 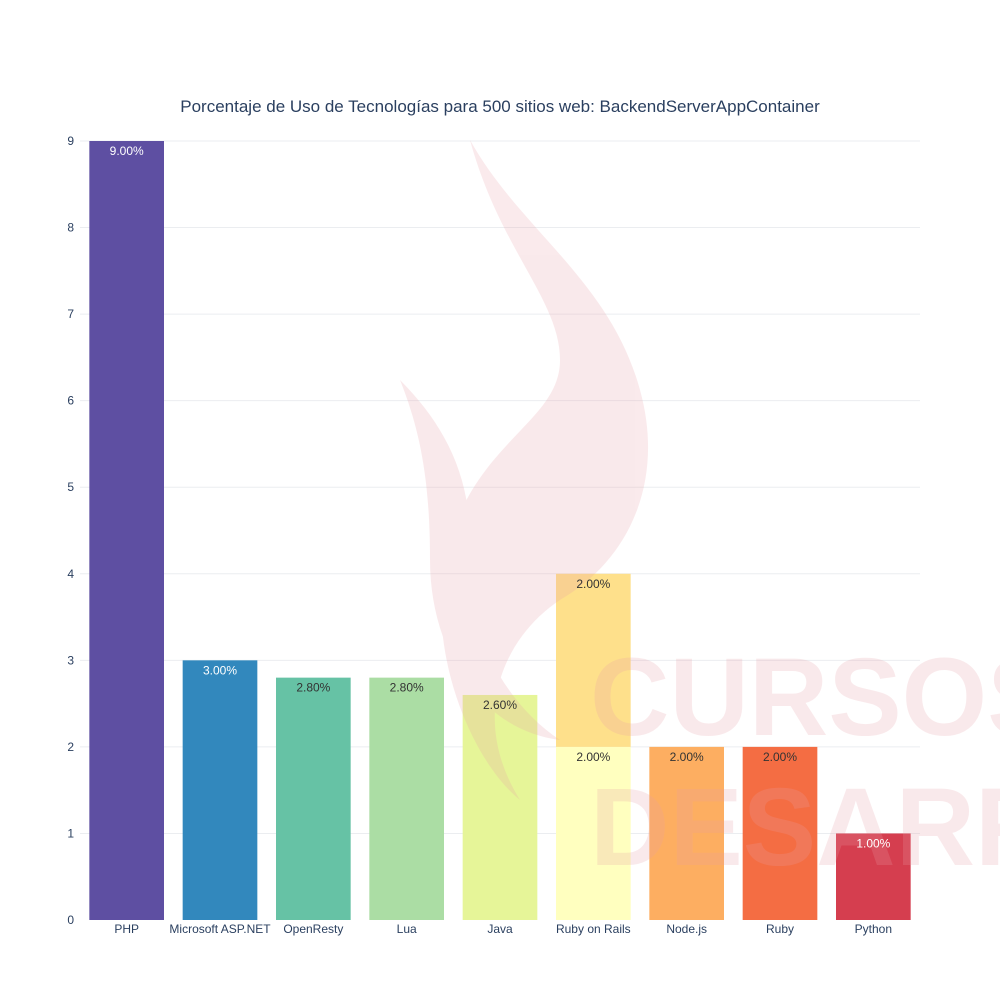 I want to click on y-tick-label: 7, so click(x=70, y=314).